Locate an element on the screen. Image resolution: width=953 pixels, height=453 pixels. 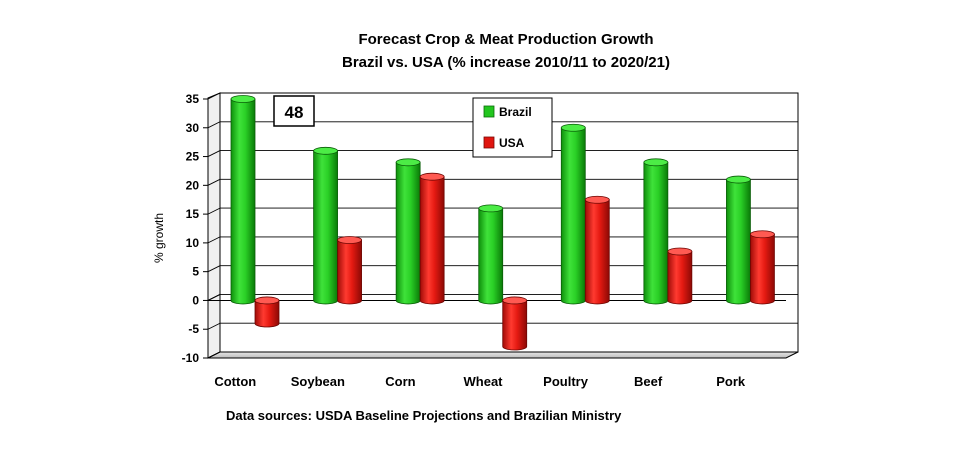
y-tick-label: 0 is located at coordinates (195, 300).